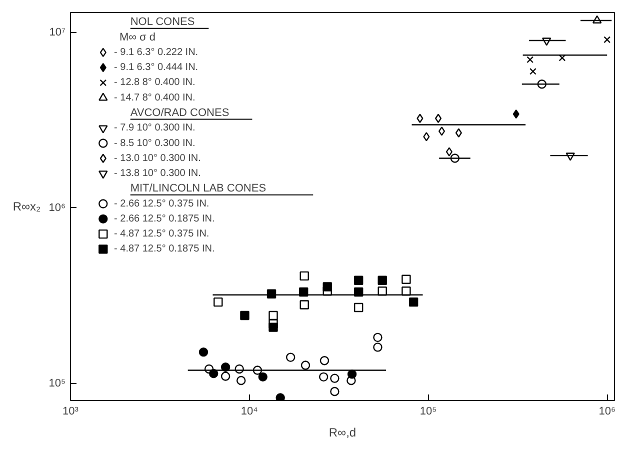 The image size is (637, 449). What do you see at coordinates (155, 128) in the screenshot?
I see `legend-label: - 7.9 10° 0.300 IN.` at bounding box center [155, 128].